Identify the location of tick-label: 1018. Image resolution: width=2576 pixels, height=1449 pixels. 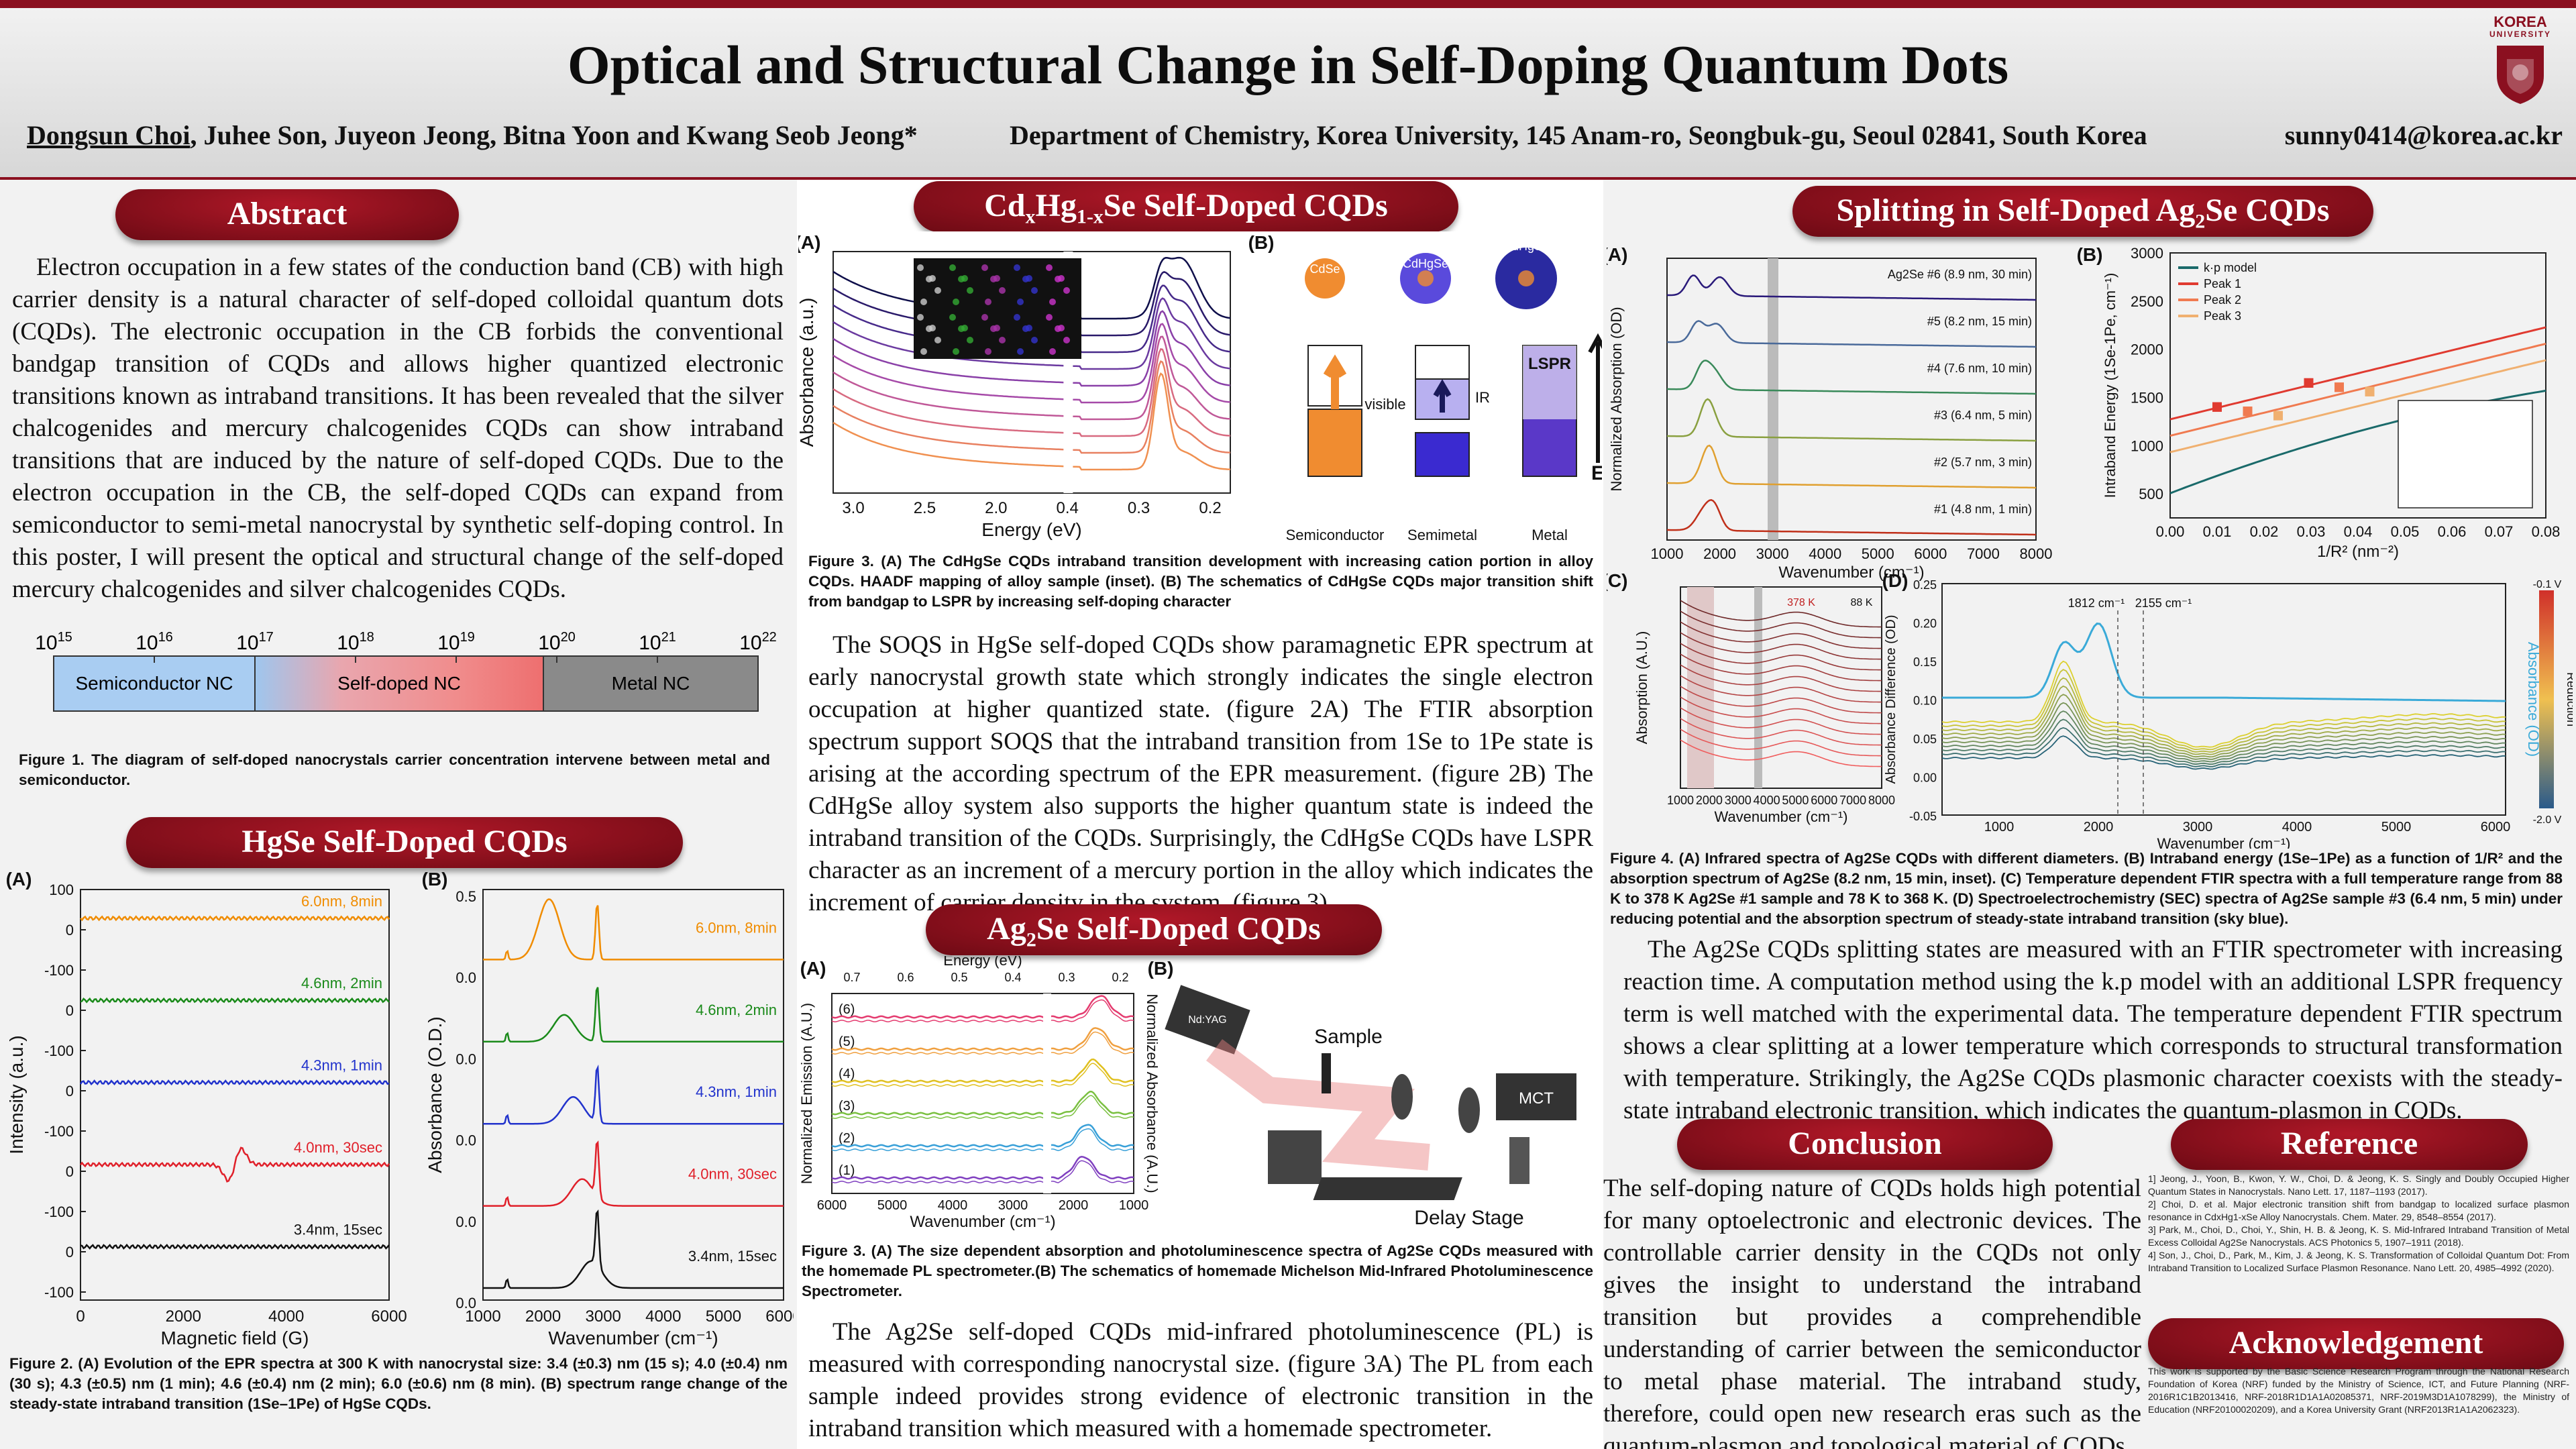
(355, 642).